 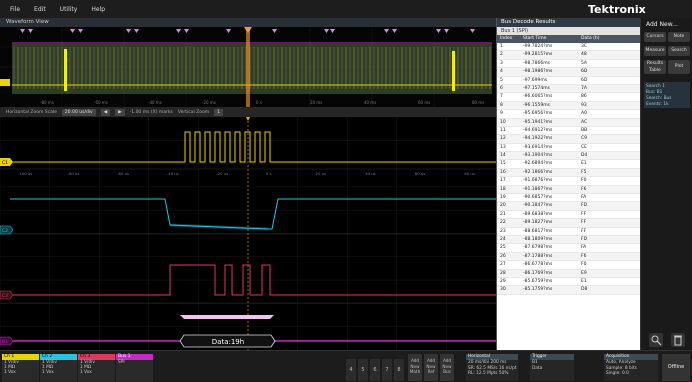 What do you see at coordinates (656, 340) in the screenshot?
I see `zoom-icon` at bounding box center [656, 340].